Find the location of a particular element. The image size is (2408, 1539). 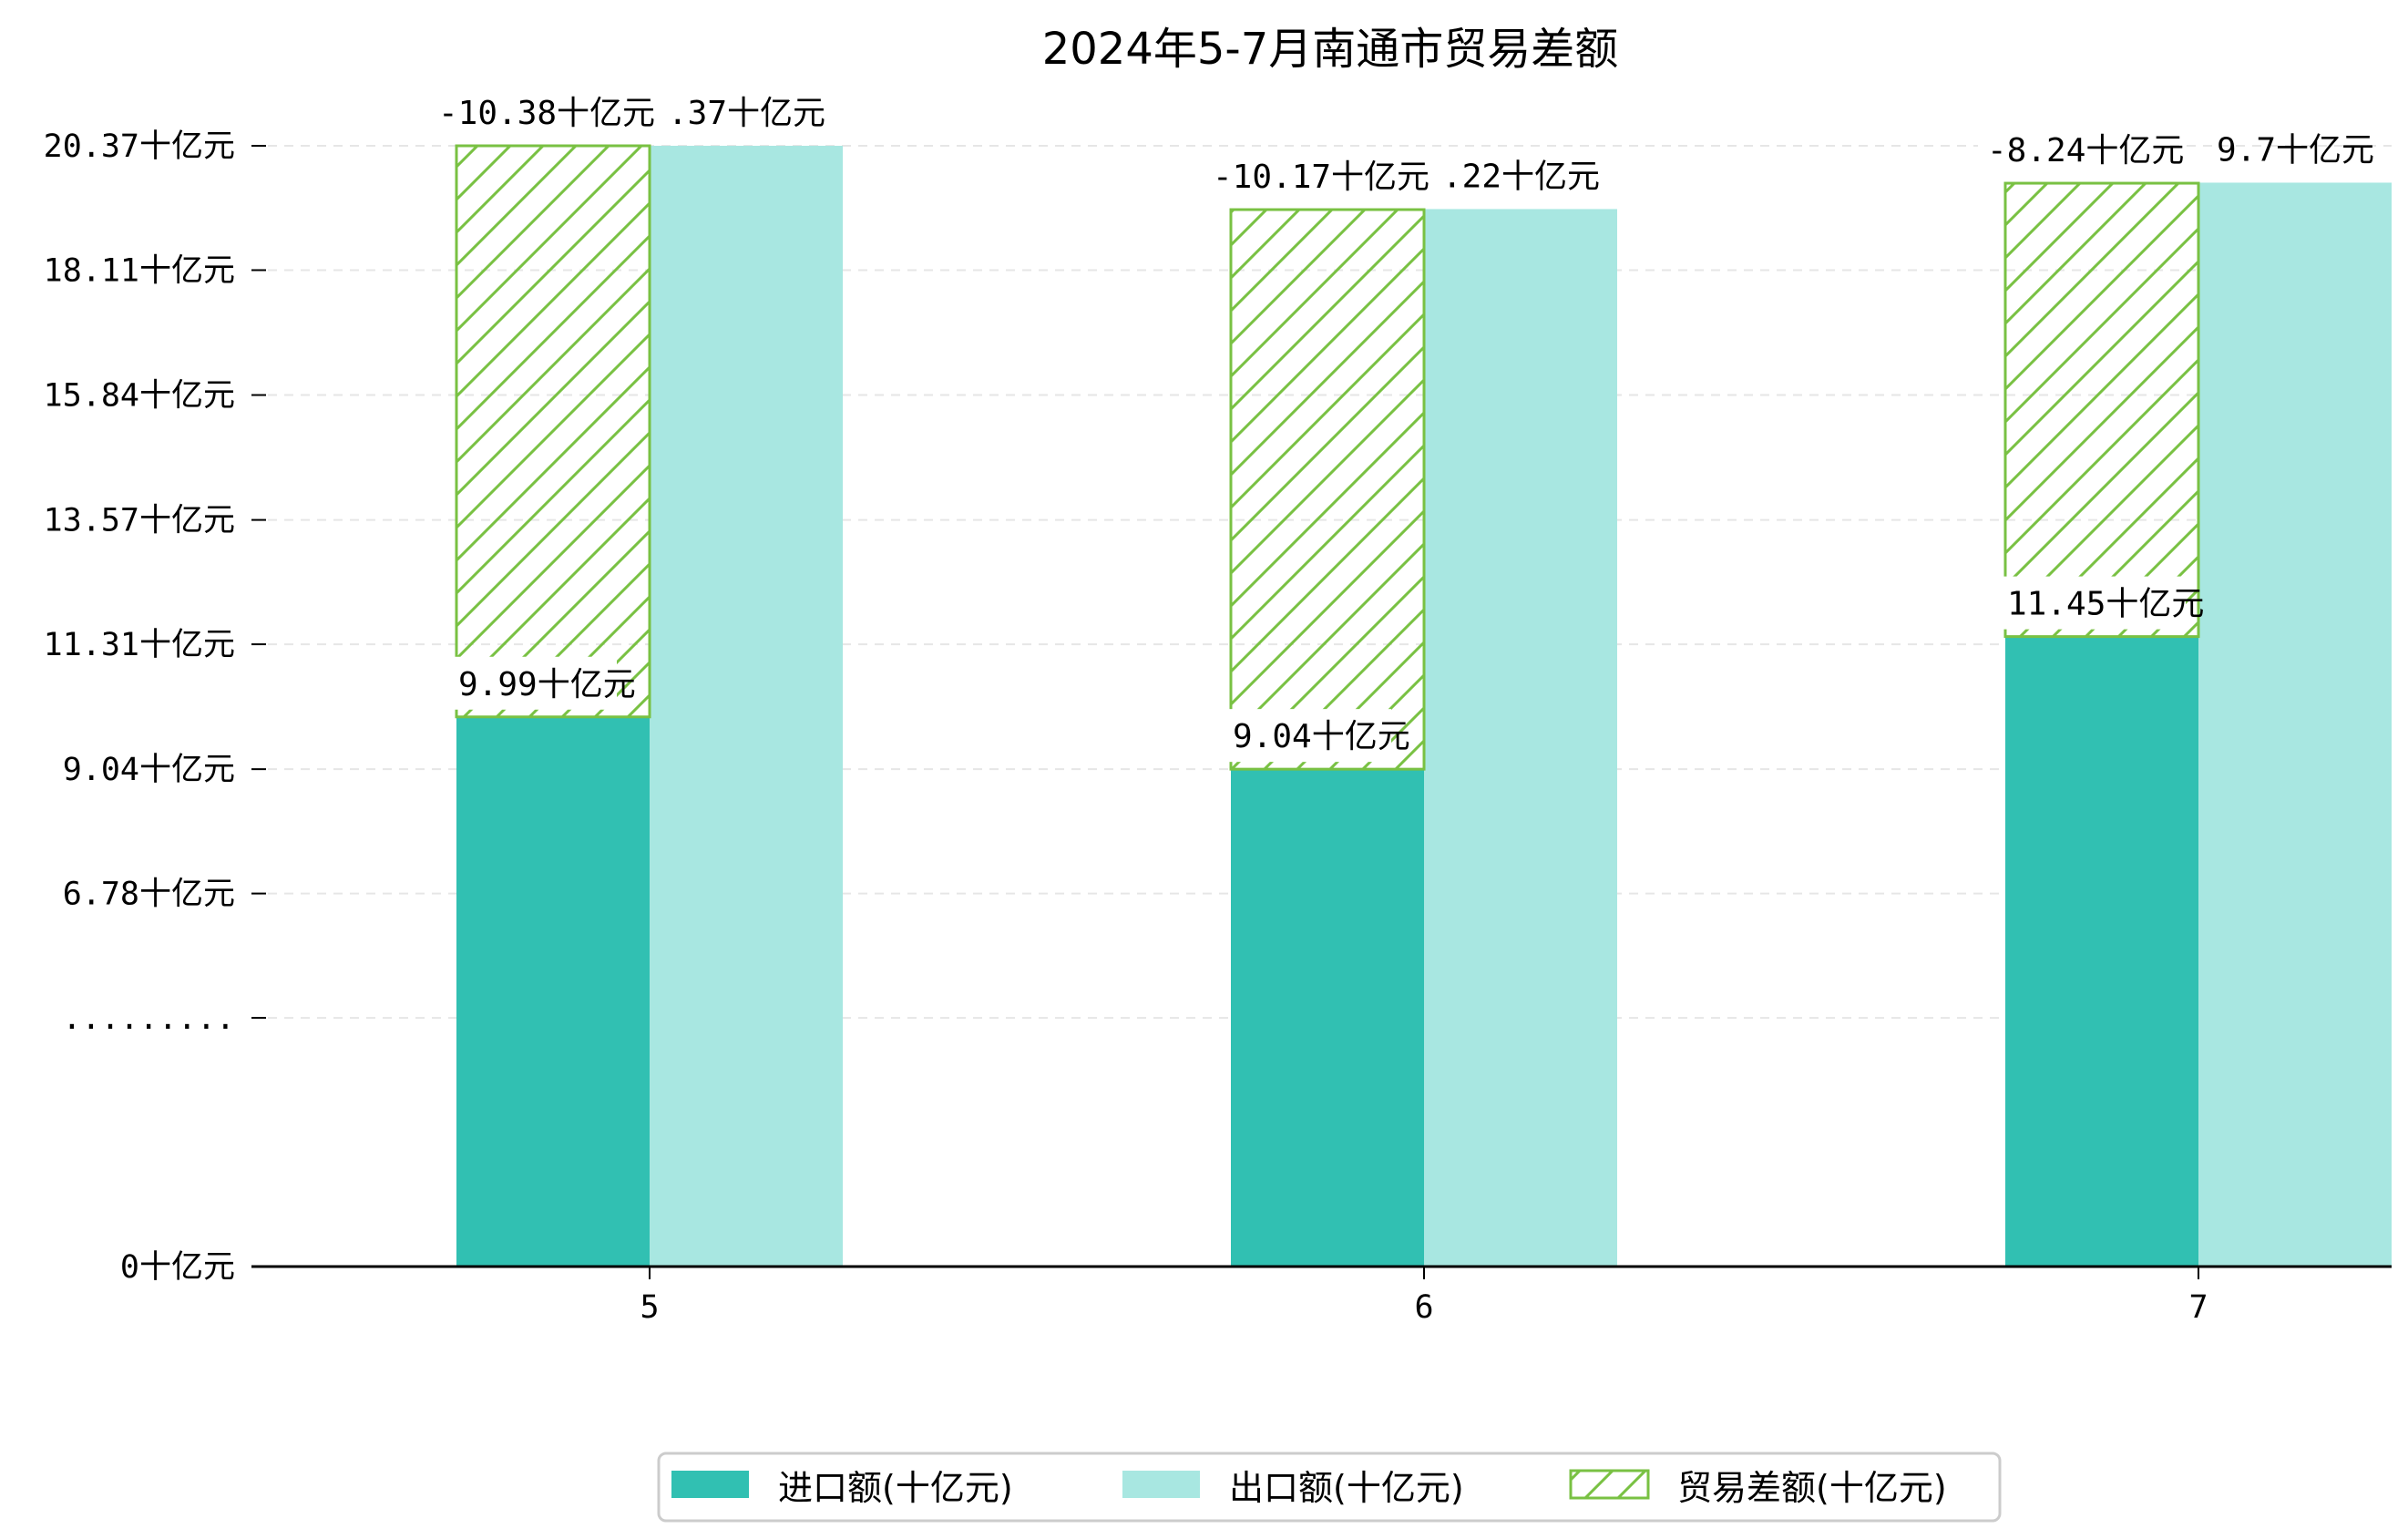

x-tick-label: 5 is located at coordinates (649, 1308).